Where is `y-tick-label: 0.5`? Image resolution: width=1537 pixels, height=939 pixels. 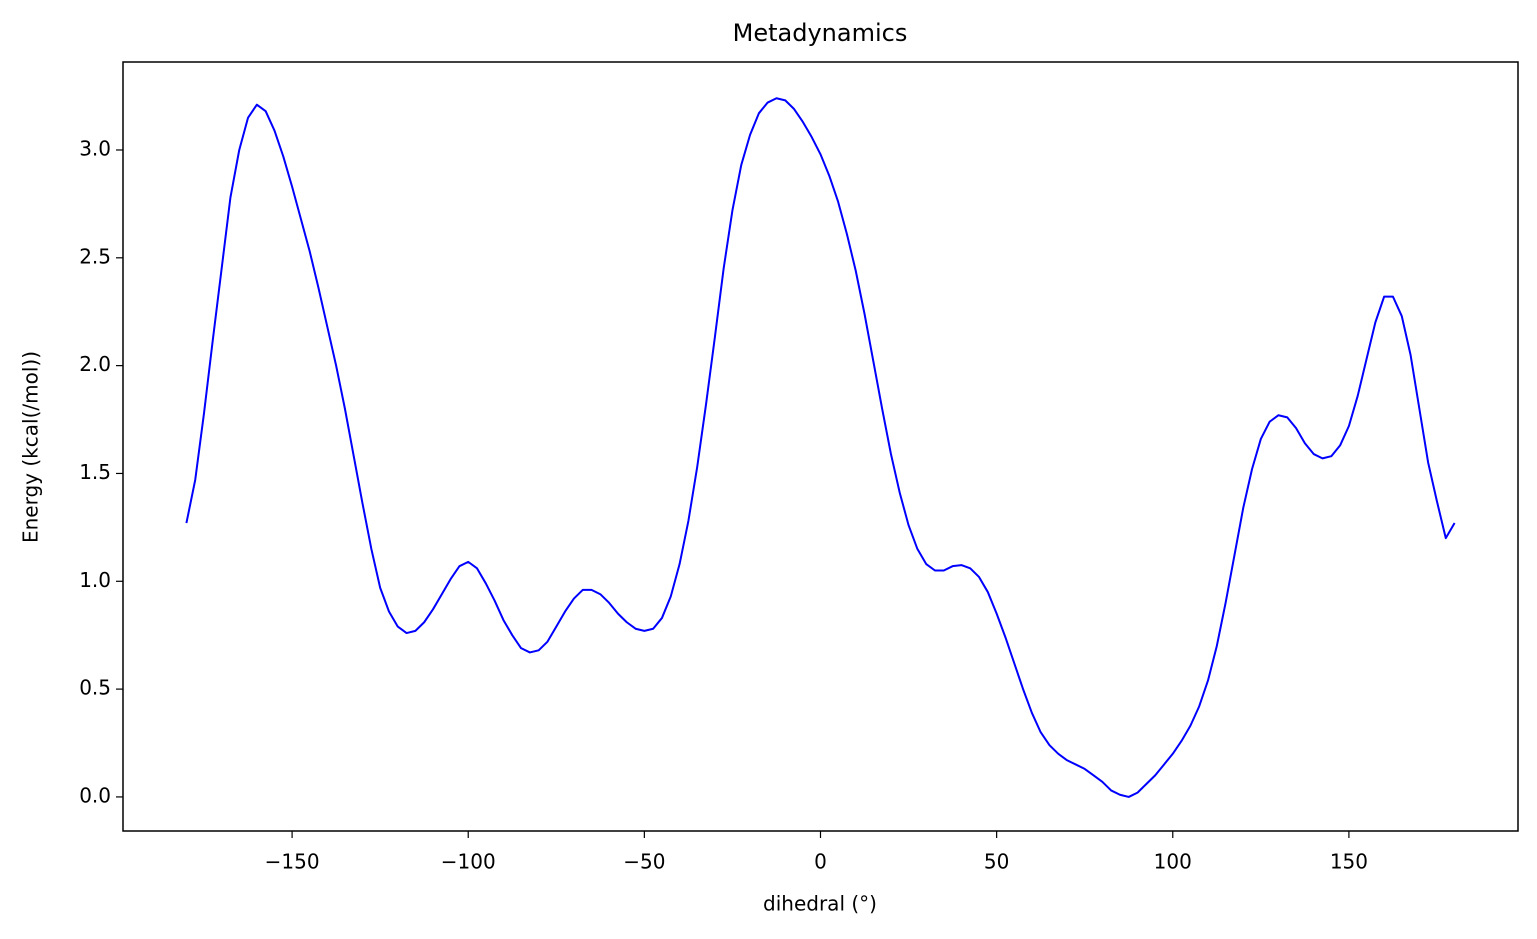 y-tick-label: 0.5 is located at coordinates (95, 688).